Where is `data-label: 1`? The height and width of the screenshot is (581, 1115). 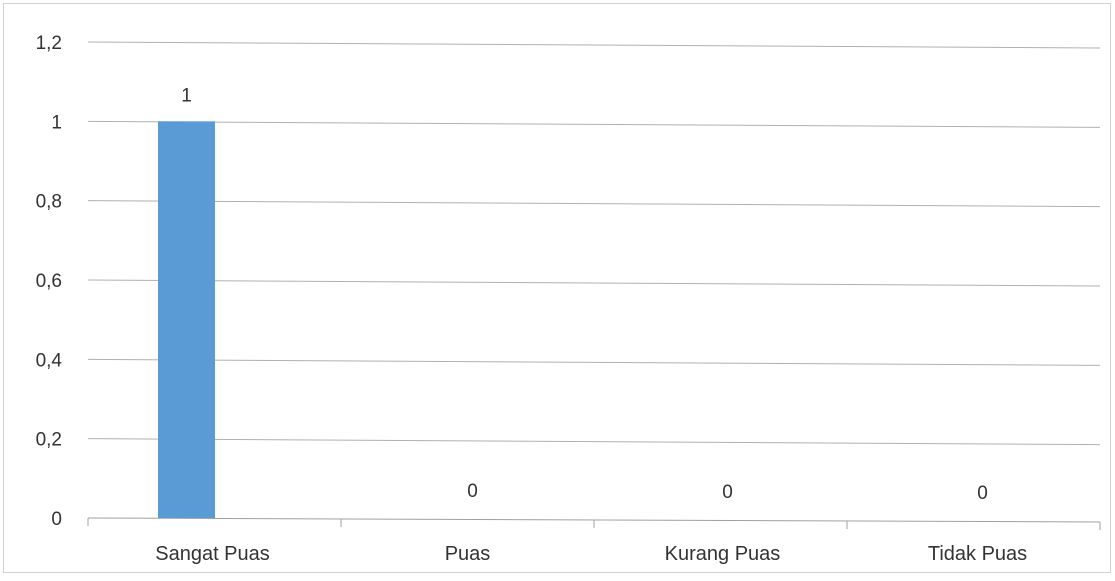
data-label: 1 is located at coordinates (186, 95).